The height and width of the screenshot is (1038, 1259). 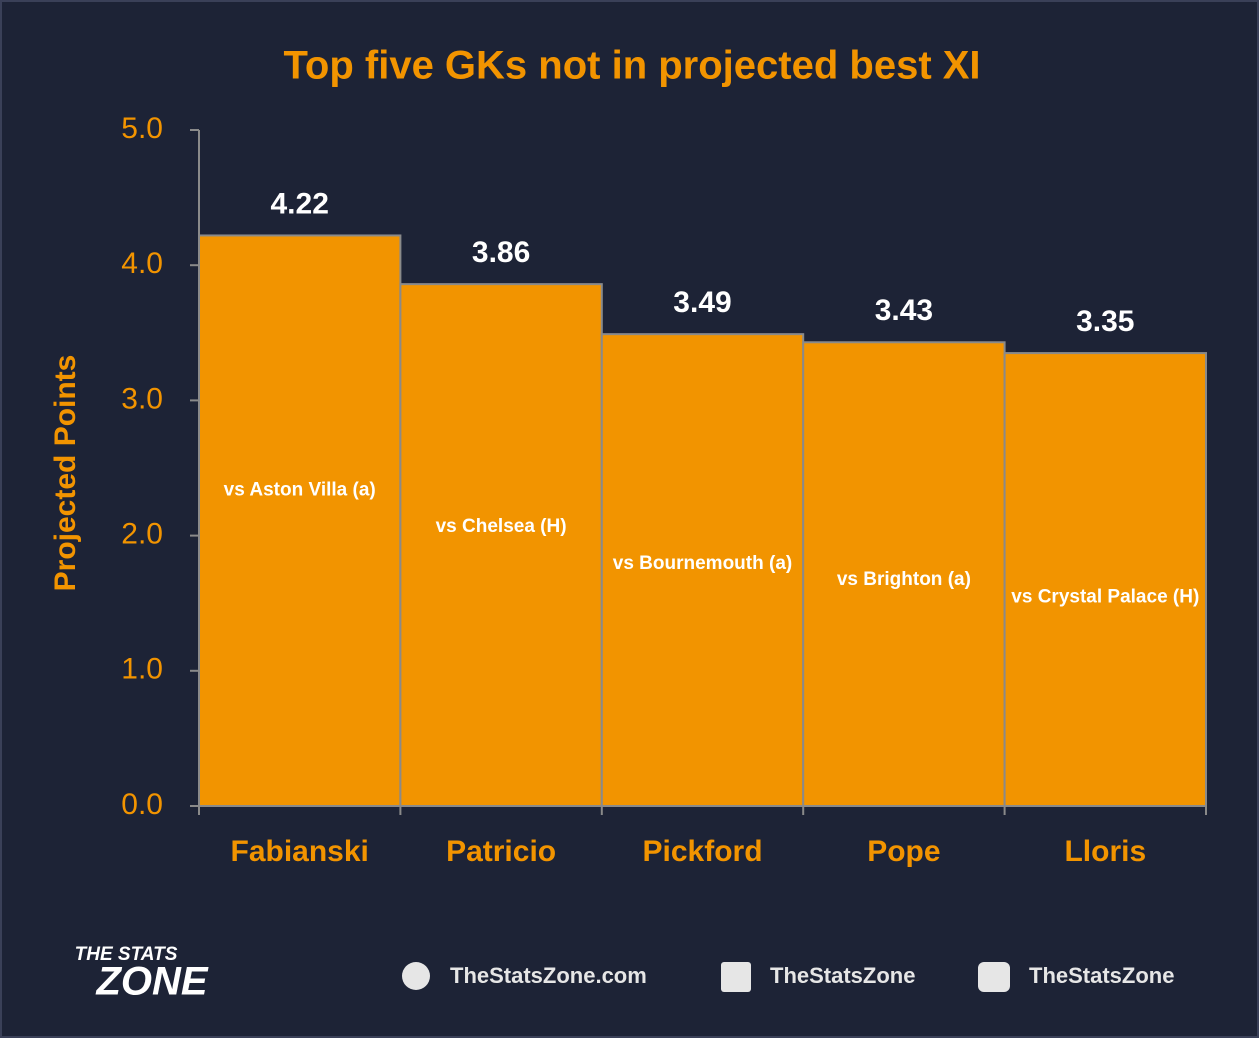 What do you see at coordinates (142, 398) in the screenshot?
I see `y-tick-label: 3.0` at bounding box center [142, 398].